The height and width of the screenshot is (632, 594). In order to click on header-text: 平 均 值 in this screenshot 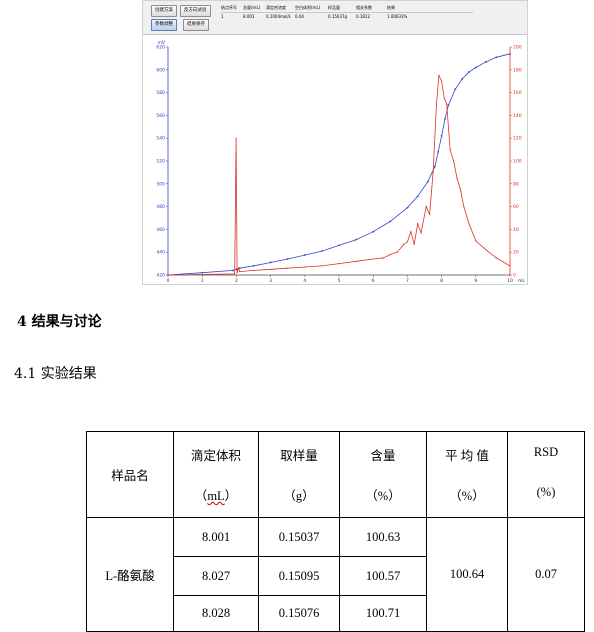, I will do `click(467, 456)`.